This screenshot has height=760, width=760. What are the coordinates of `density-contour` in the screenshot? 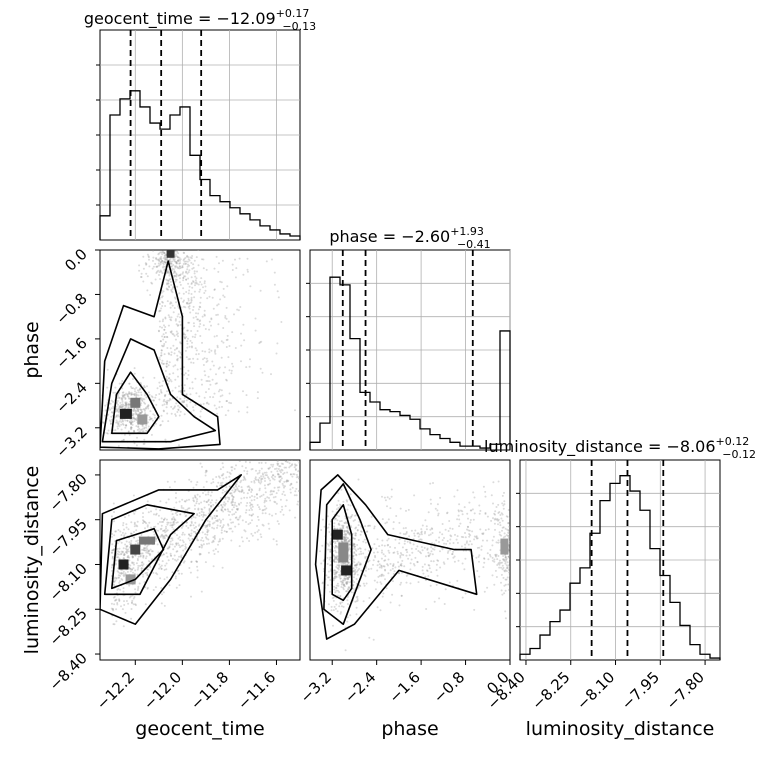 It's located at (160, 355).